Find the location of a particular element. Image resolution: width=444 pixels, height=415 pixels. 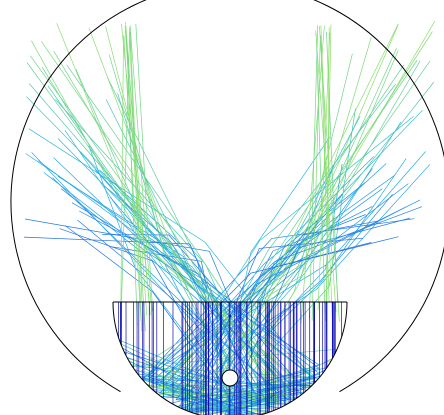

mirror-bowl-boundary is located at coordinates (230, 358).